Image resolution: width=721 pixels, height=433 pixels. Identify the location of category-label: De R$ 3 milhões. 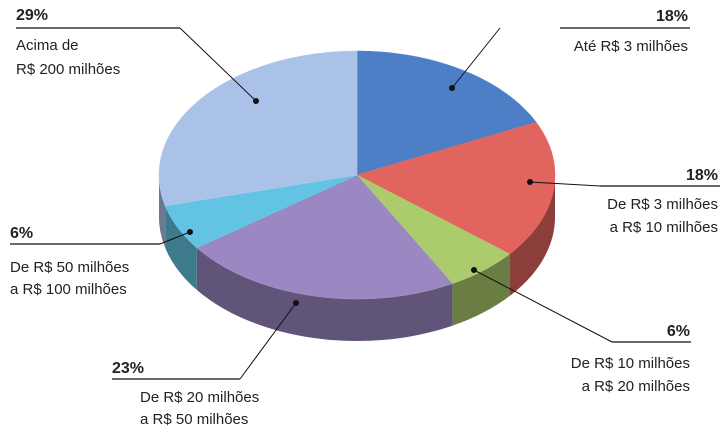
(662, 204).